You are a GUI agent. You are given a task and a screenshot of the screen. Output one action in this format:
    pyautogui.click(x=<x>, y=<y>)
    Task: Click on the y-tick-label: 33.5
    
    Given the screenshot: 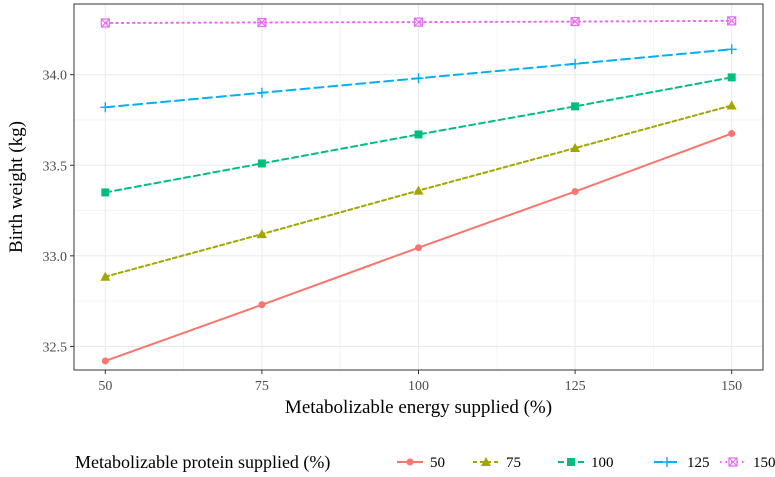 What is the action you would take?
    pyautogui.click(x=55, y=166)
    